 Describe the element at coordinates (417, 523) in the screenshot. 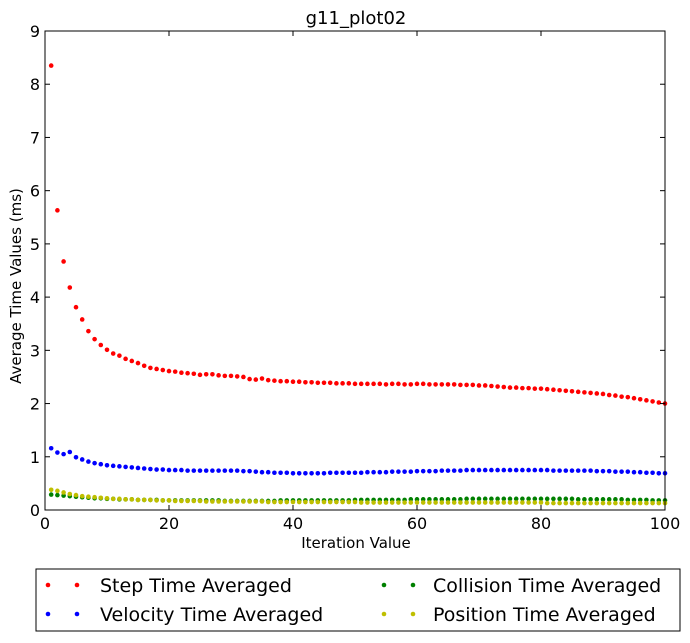

I see `x-tick-label: 60` at that location.